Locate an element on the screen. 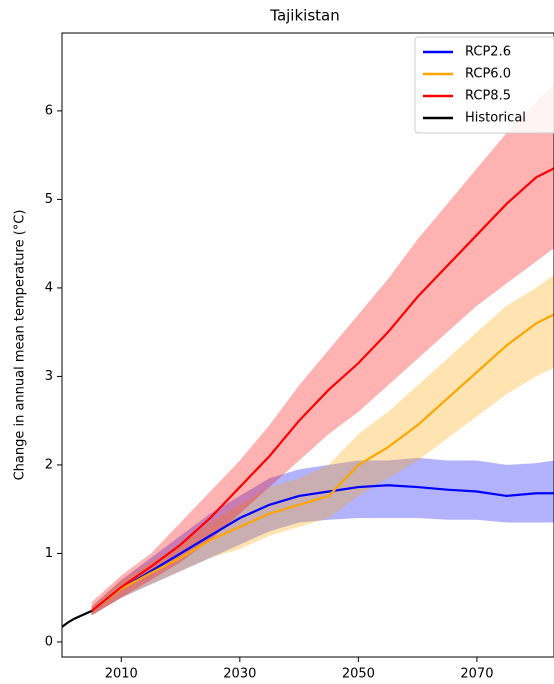  legend-box is located at coordinates (484, 85).